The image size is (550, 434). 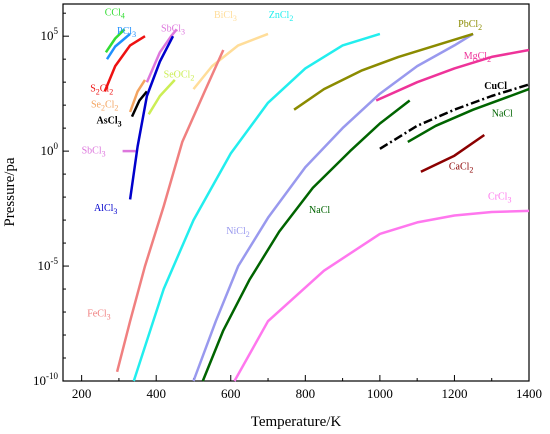 What do you see at coordinates (319, 210) in the screenshot?
I see `series-label-13: NaCl` at bounding box center [319, 210].